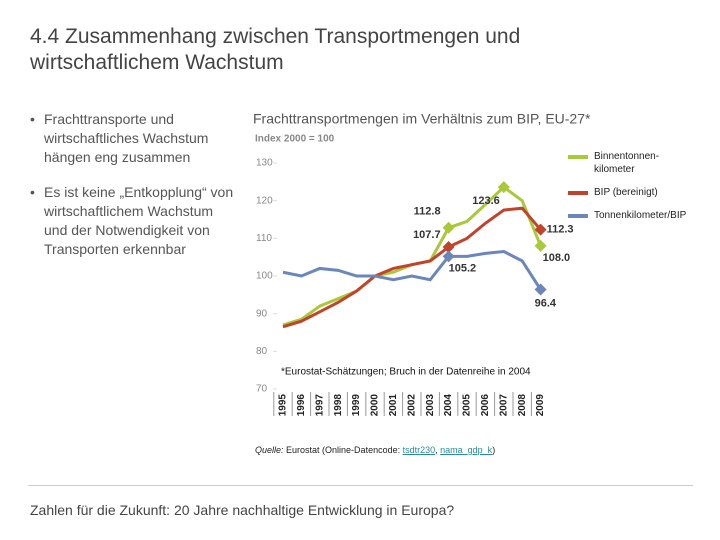 This screenshot has width=720, height=540. I want to click on value-label: 123.6, so click(486, 201).